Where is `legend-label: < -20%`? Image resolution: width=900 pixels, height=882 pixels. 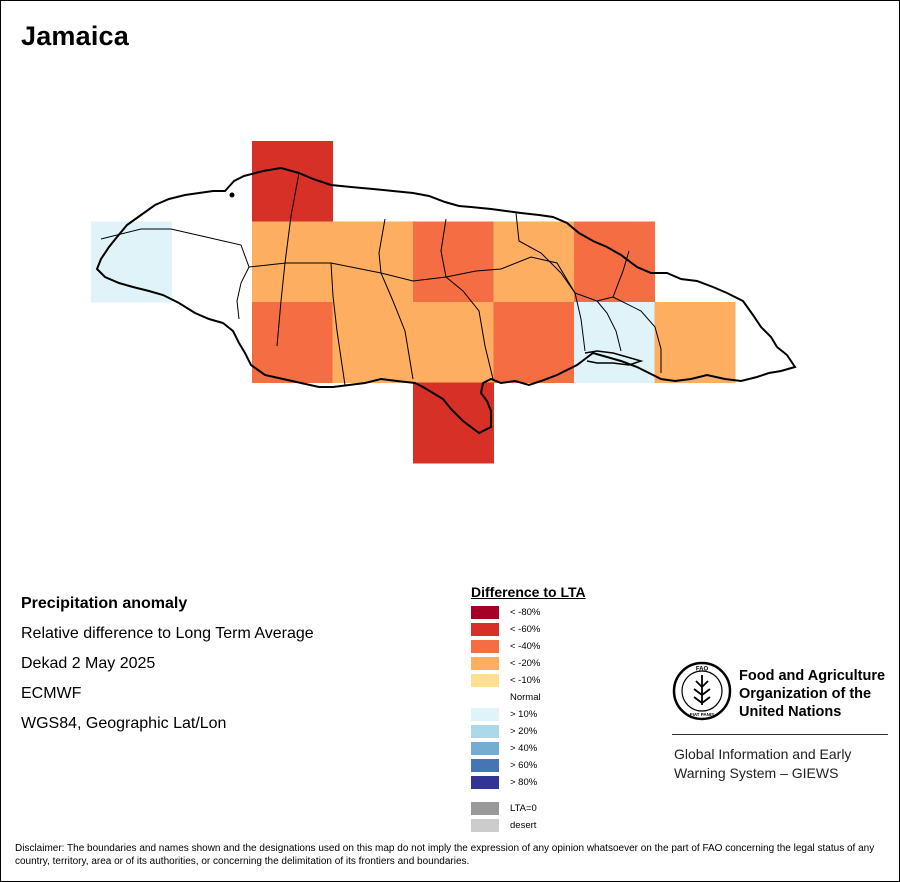
legend-label: < -20% is located at coordinates (525, 663).